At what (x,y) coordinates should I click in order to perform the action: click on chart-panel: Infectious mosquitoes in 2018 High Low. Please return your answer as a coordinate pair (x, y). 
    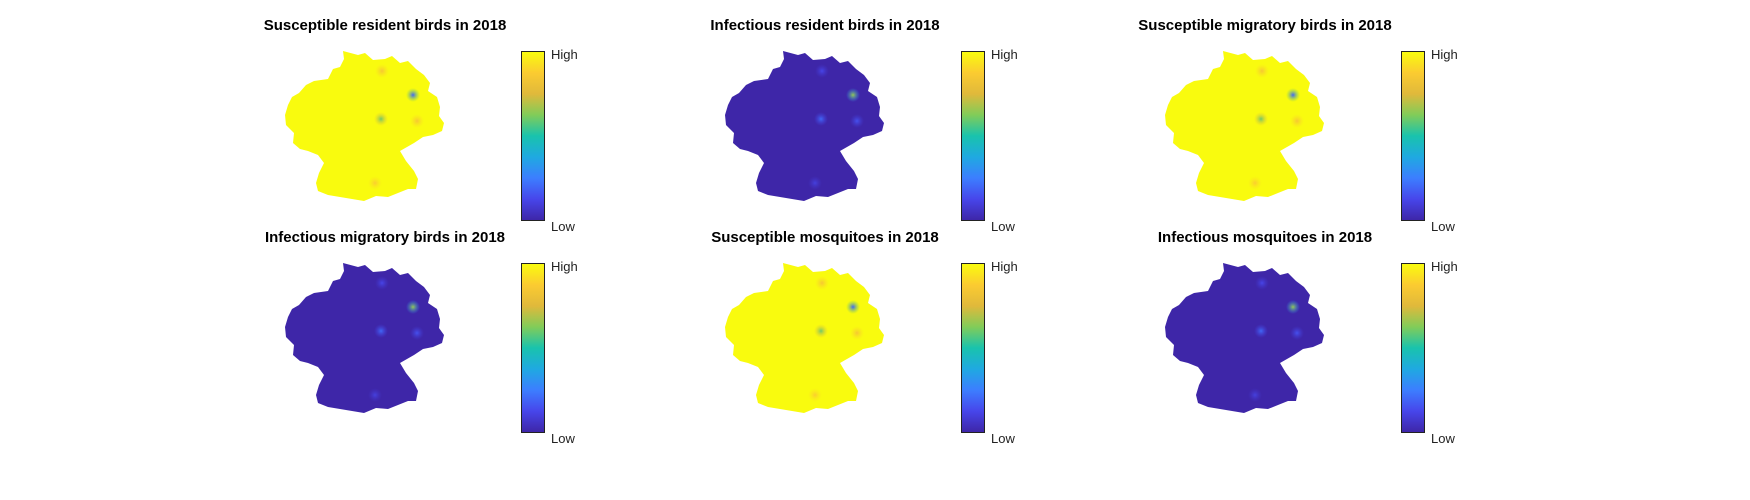
    Looking at the image, I should click on (1325, 339).